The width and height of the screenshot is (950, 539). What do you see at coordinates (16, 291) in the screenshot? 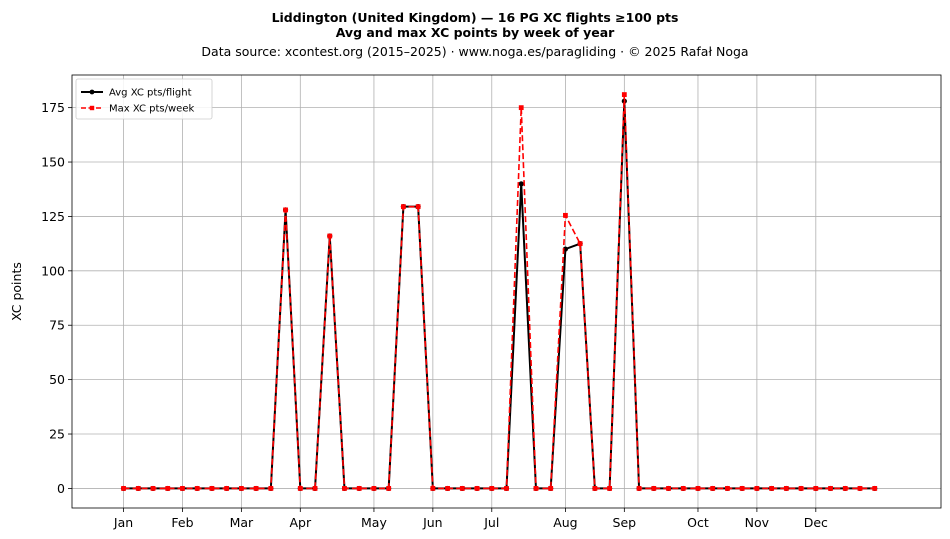
I see `y-axis-label: XC points` at bounding box center [16, 291].